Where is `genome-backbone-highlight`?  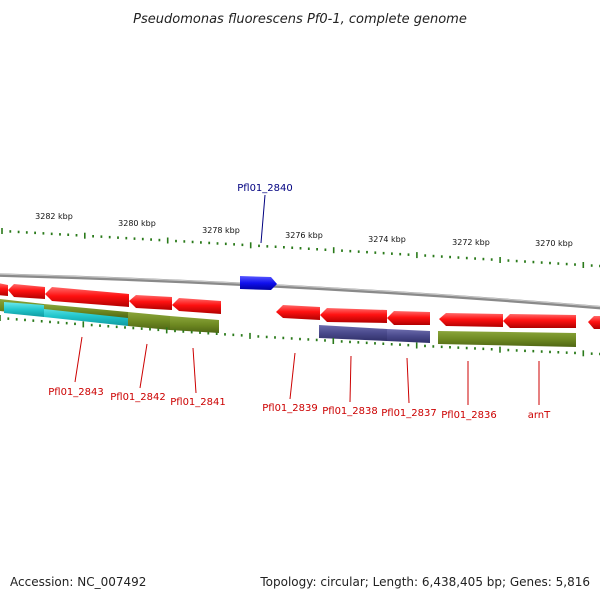
genome-backbone-highlight is located at coordinates (300, 290).